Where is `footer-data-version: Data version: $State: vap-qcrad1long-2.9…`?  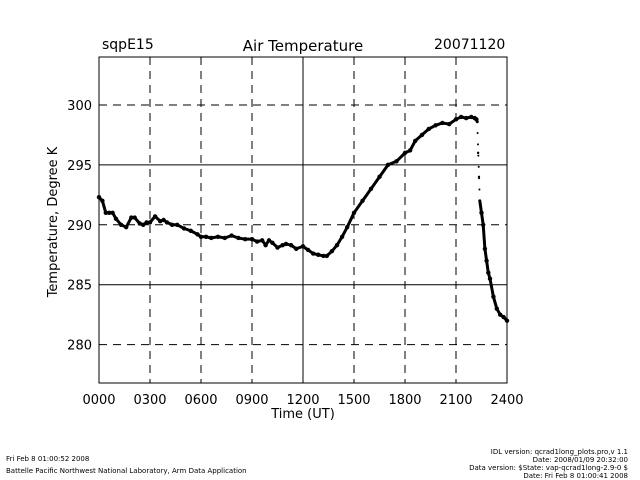
footer-data-version: Data version: $State: vap-qcrad1long-2.9… is located at coordinates (548, 468).